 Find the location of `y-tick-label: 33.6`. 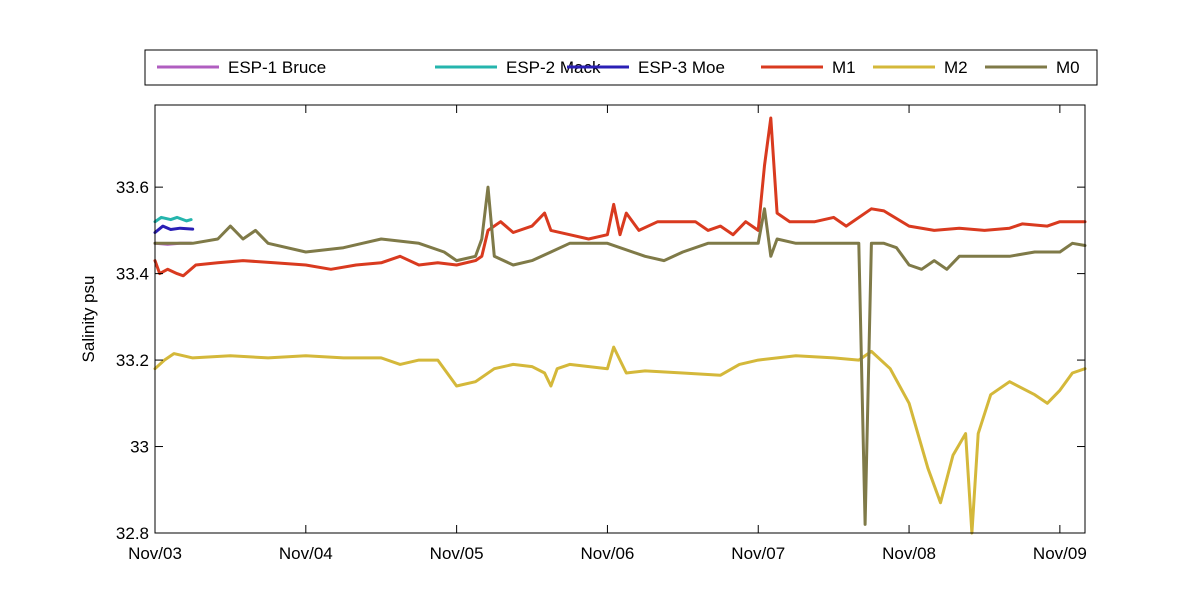

y-tick-label: 33.6 is located at coordinates (132, 187).